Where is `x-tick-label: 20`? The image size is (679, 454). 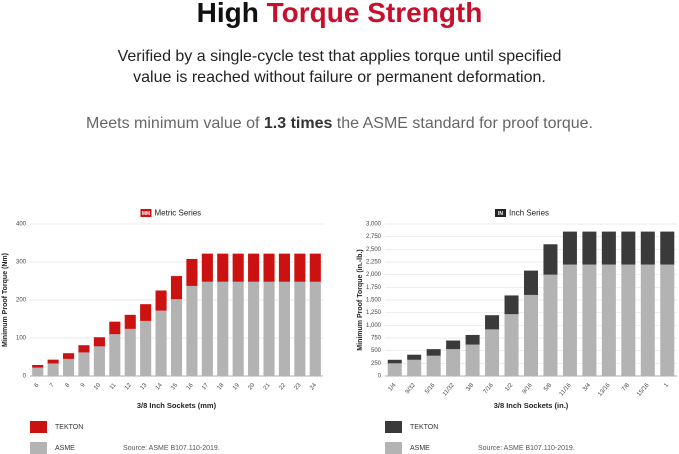
x-tick-label: 20 is located at coordinates (251, 386).